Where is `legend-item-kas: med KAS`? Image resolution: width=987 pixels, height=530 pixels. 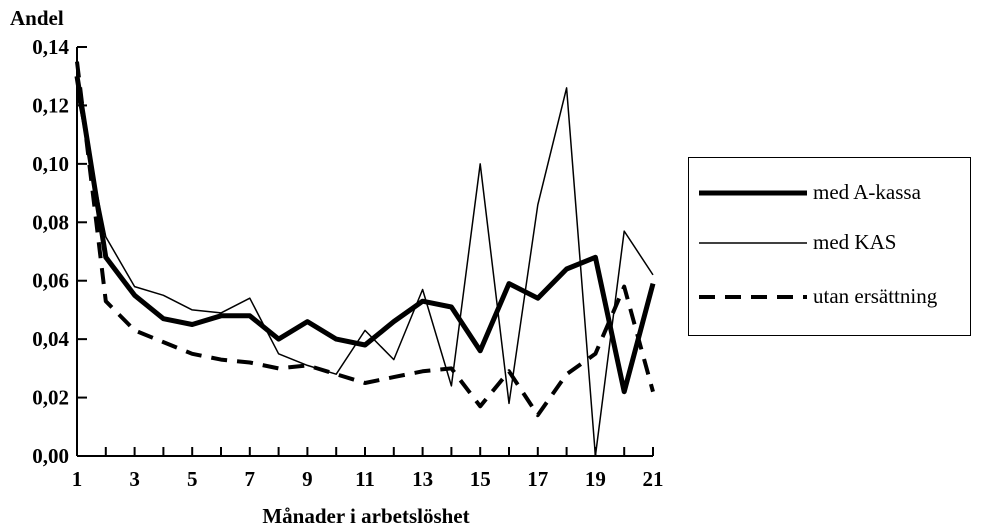 legend-item-kas: med KAS is located at coordinates (829, 243).